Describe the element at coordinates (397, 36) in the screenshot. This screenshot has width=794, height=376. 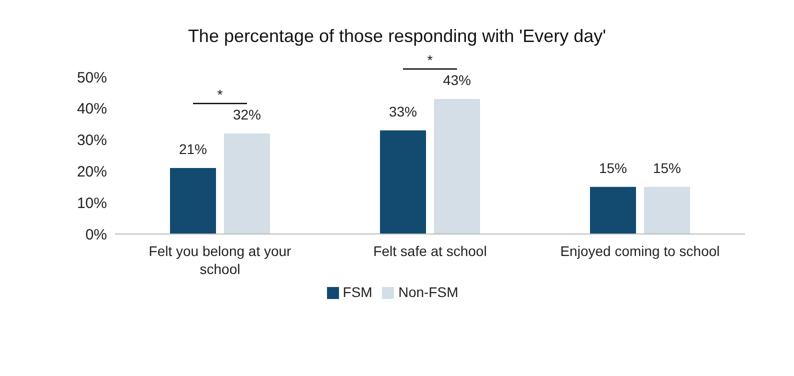
I see `chart-title: The percentage of those responding with 'Every day'` at that location.